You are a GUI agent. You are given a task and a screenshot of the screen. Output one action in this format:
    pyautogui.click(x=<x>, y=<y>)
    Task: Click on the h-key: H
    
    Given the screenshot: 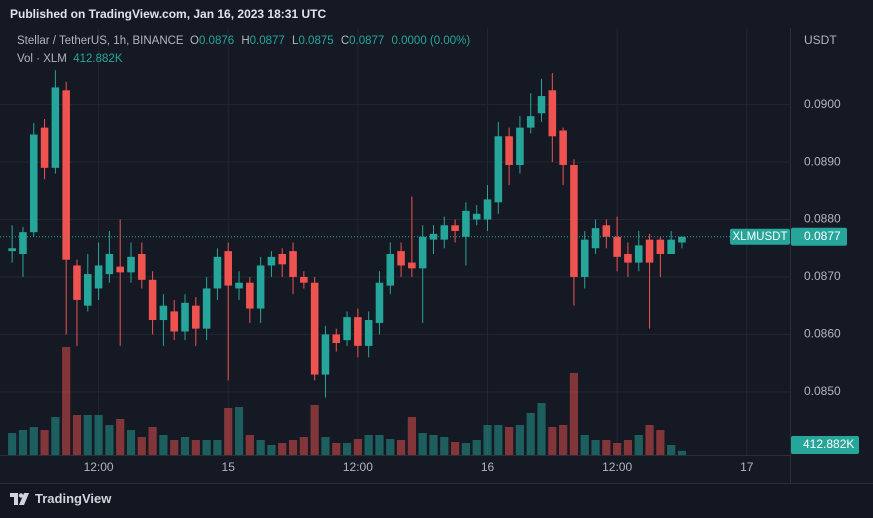 What is the action you would take?
    pyautogui.click(x=245, y=41)
    